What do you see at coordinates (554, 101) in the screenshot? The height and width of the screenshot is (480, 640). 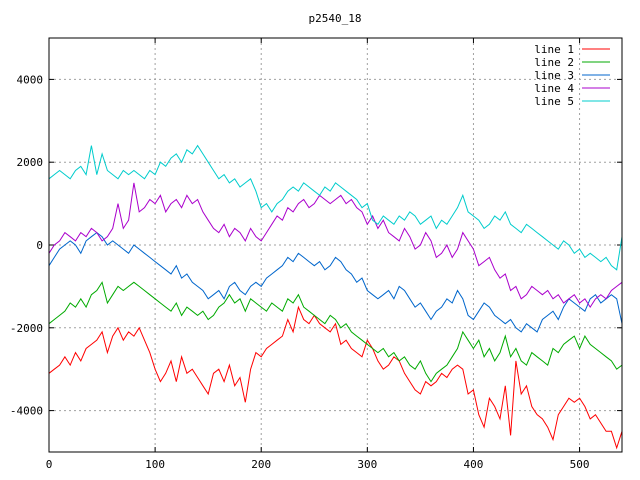 I see `legend-label: line 5` at bounding box center [554, 101].